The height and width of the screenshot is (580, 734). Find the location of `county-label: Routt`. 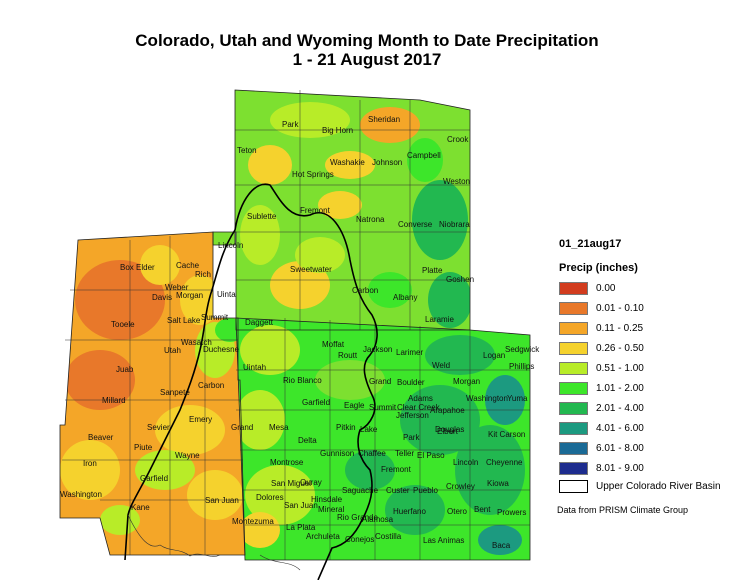

county-label: Routt is located at coordinates (348, 355).